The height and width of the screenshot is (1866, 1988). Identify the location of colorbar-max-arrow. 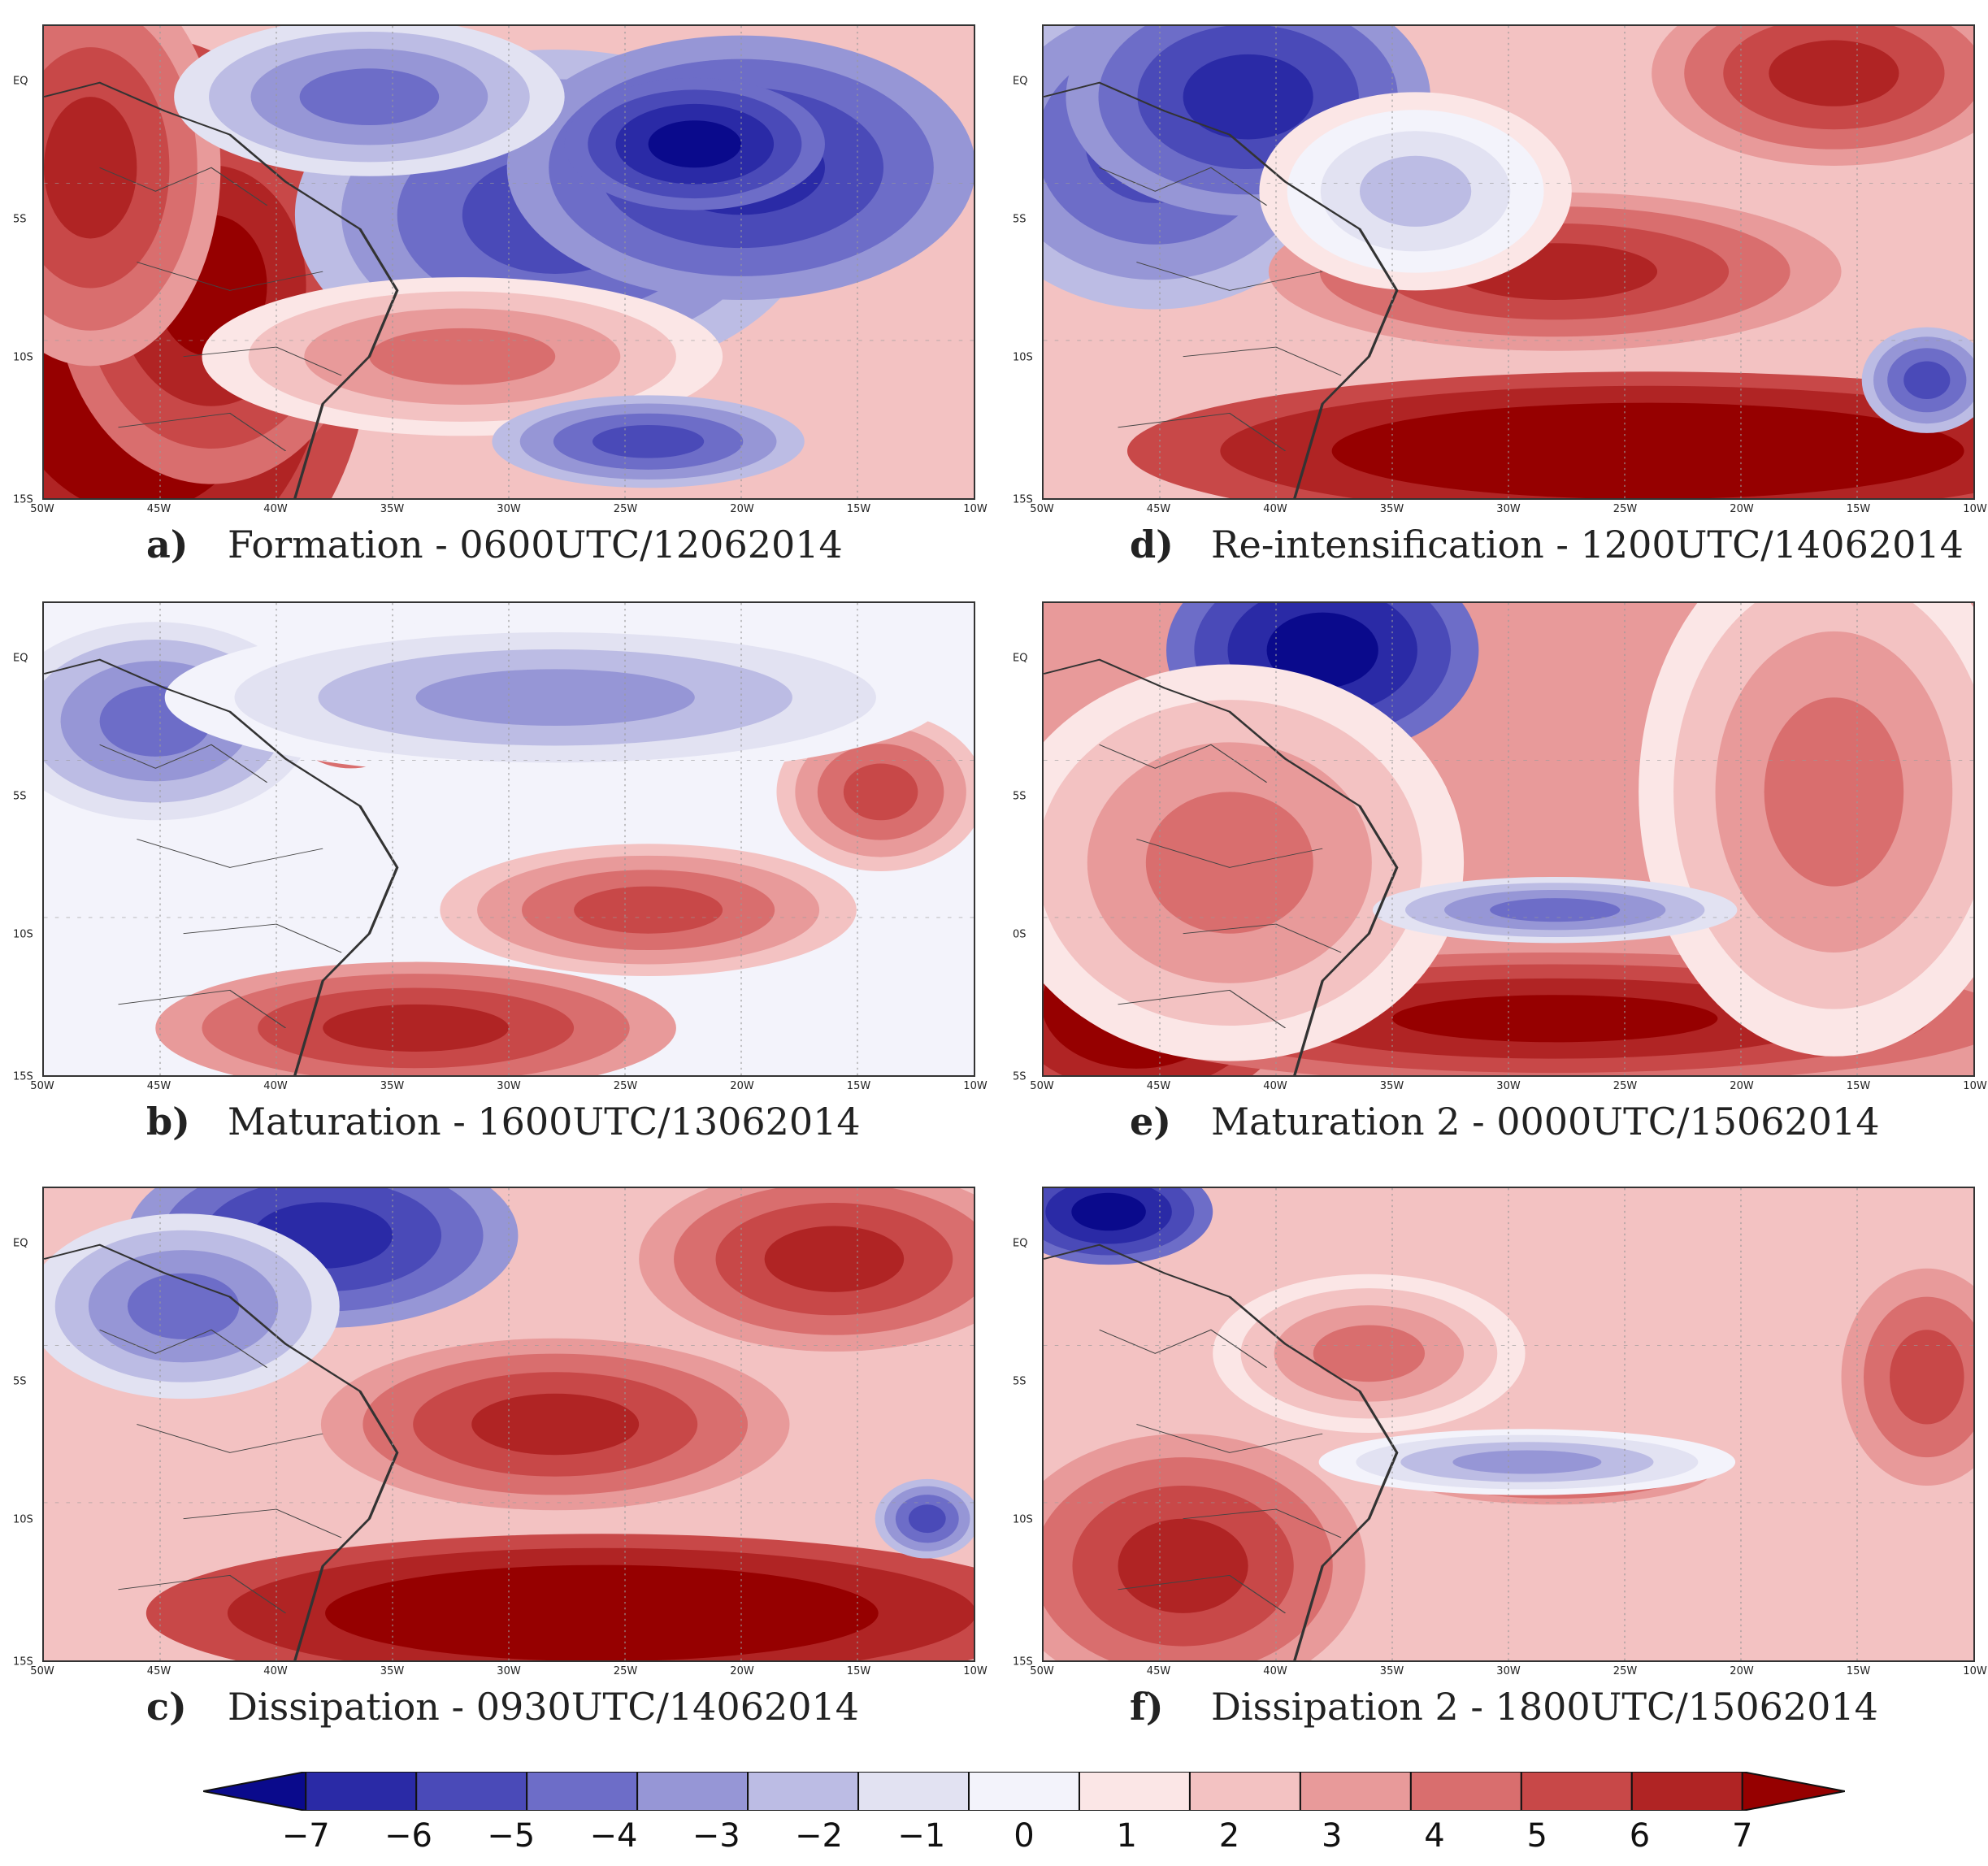
(1793, 1792).